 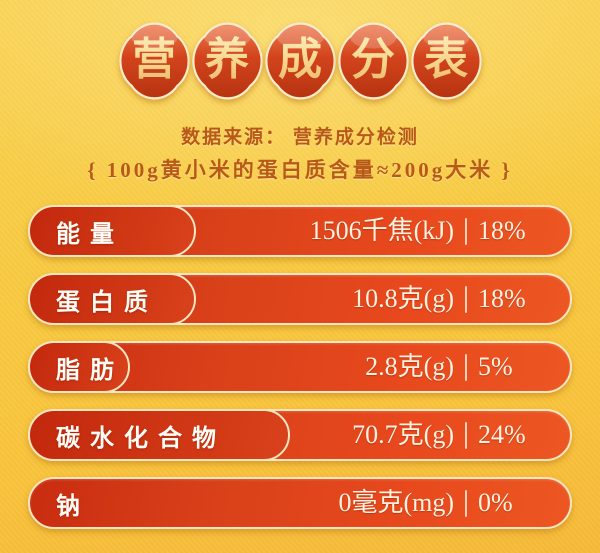 I want to click on subtitle-block: 数据来源： 营养成分检测 { 100g黄小米的蛋白质含量≈200g大米 }, so click(x=300, y=155).